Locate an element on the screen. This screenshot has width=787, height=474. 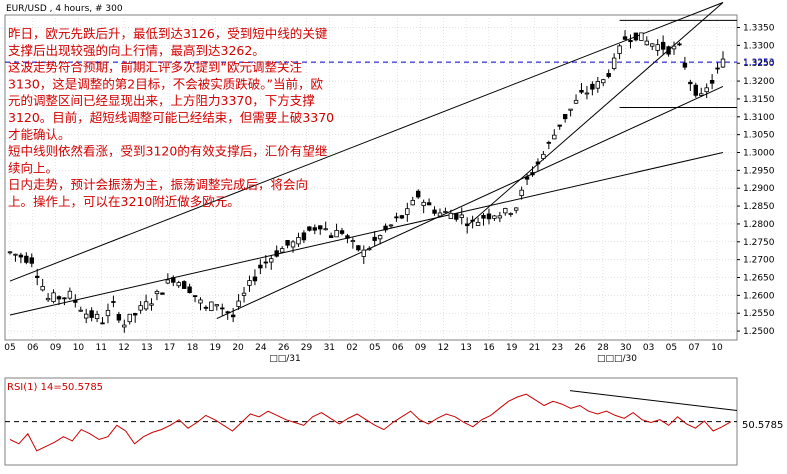
y-tick-label: 1.2750 is located at coordinates (759, 243).